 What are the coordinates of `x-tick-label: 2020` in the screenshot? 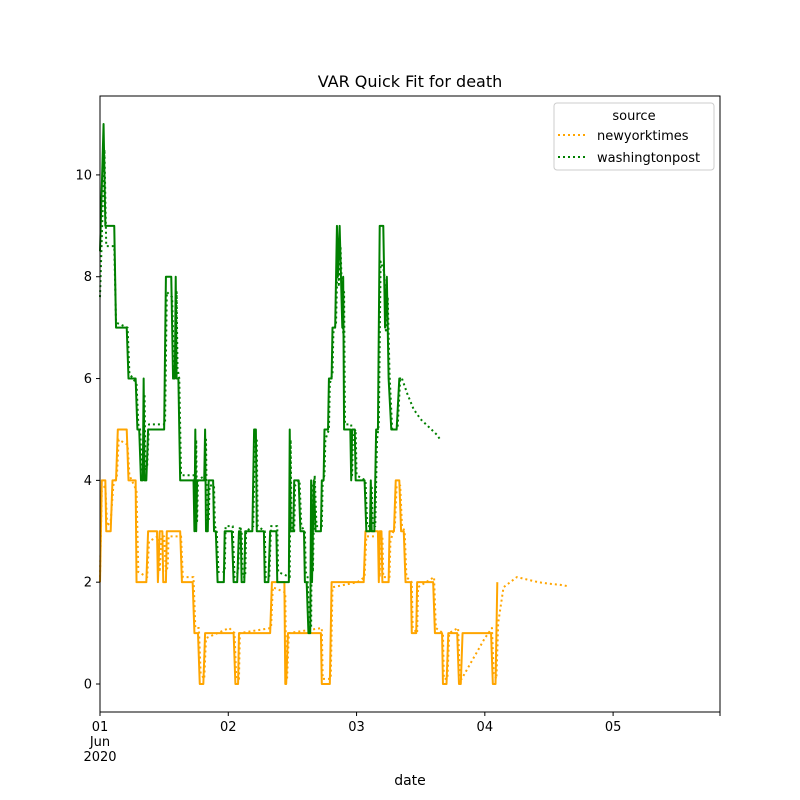 It's located at (99, 757).